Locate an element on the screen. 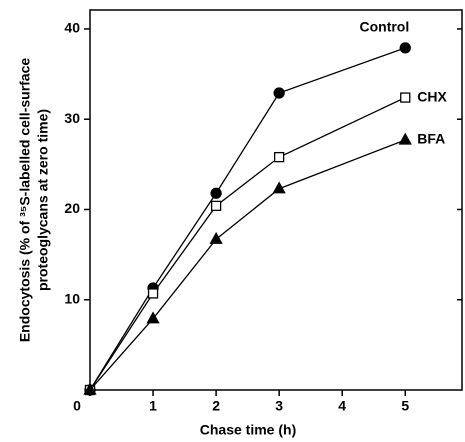 The height and width of the screenshot is (442, 465). x-tick-label: 1 is located at coordinates (153, 406).